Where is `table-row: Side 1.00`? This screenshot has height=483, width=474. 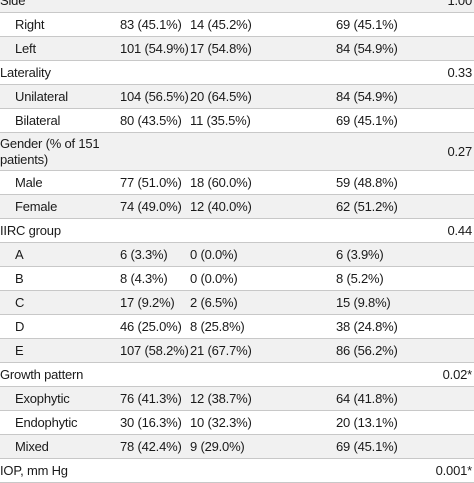
table-row: Side 1.00 is located at coordinates (237, 6).